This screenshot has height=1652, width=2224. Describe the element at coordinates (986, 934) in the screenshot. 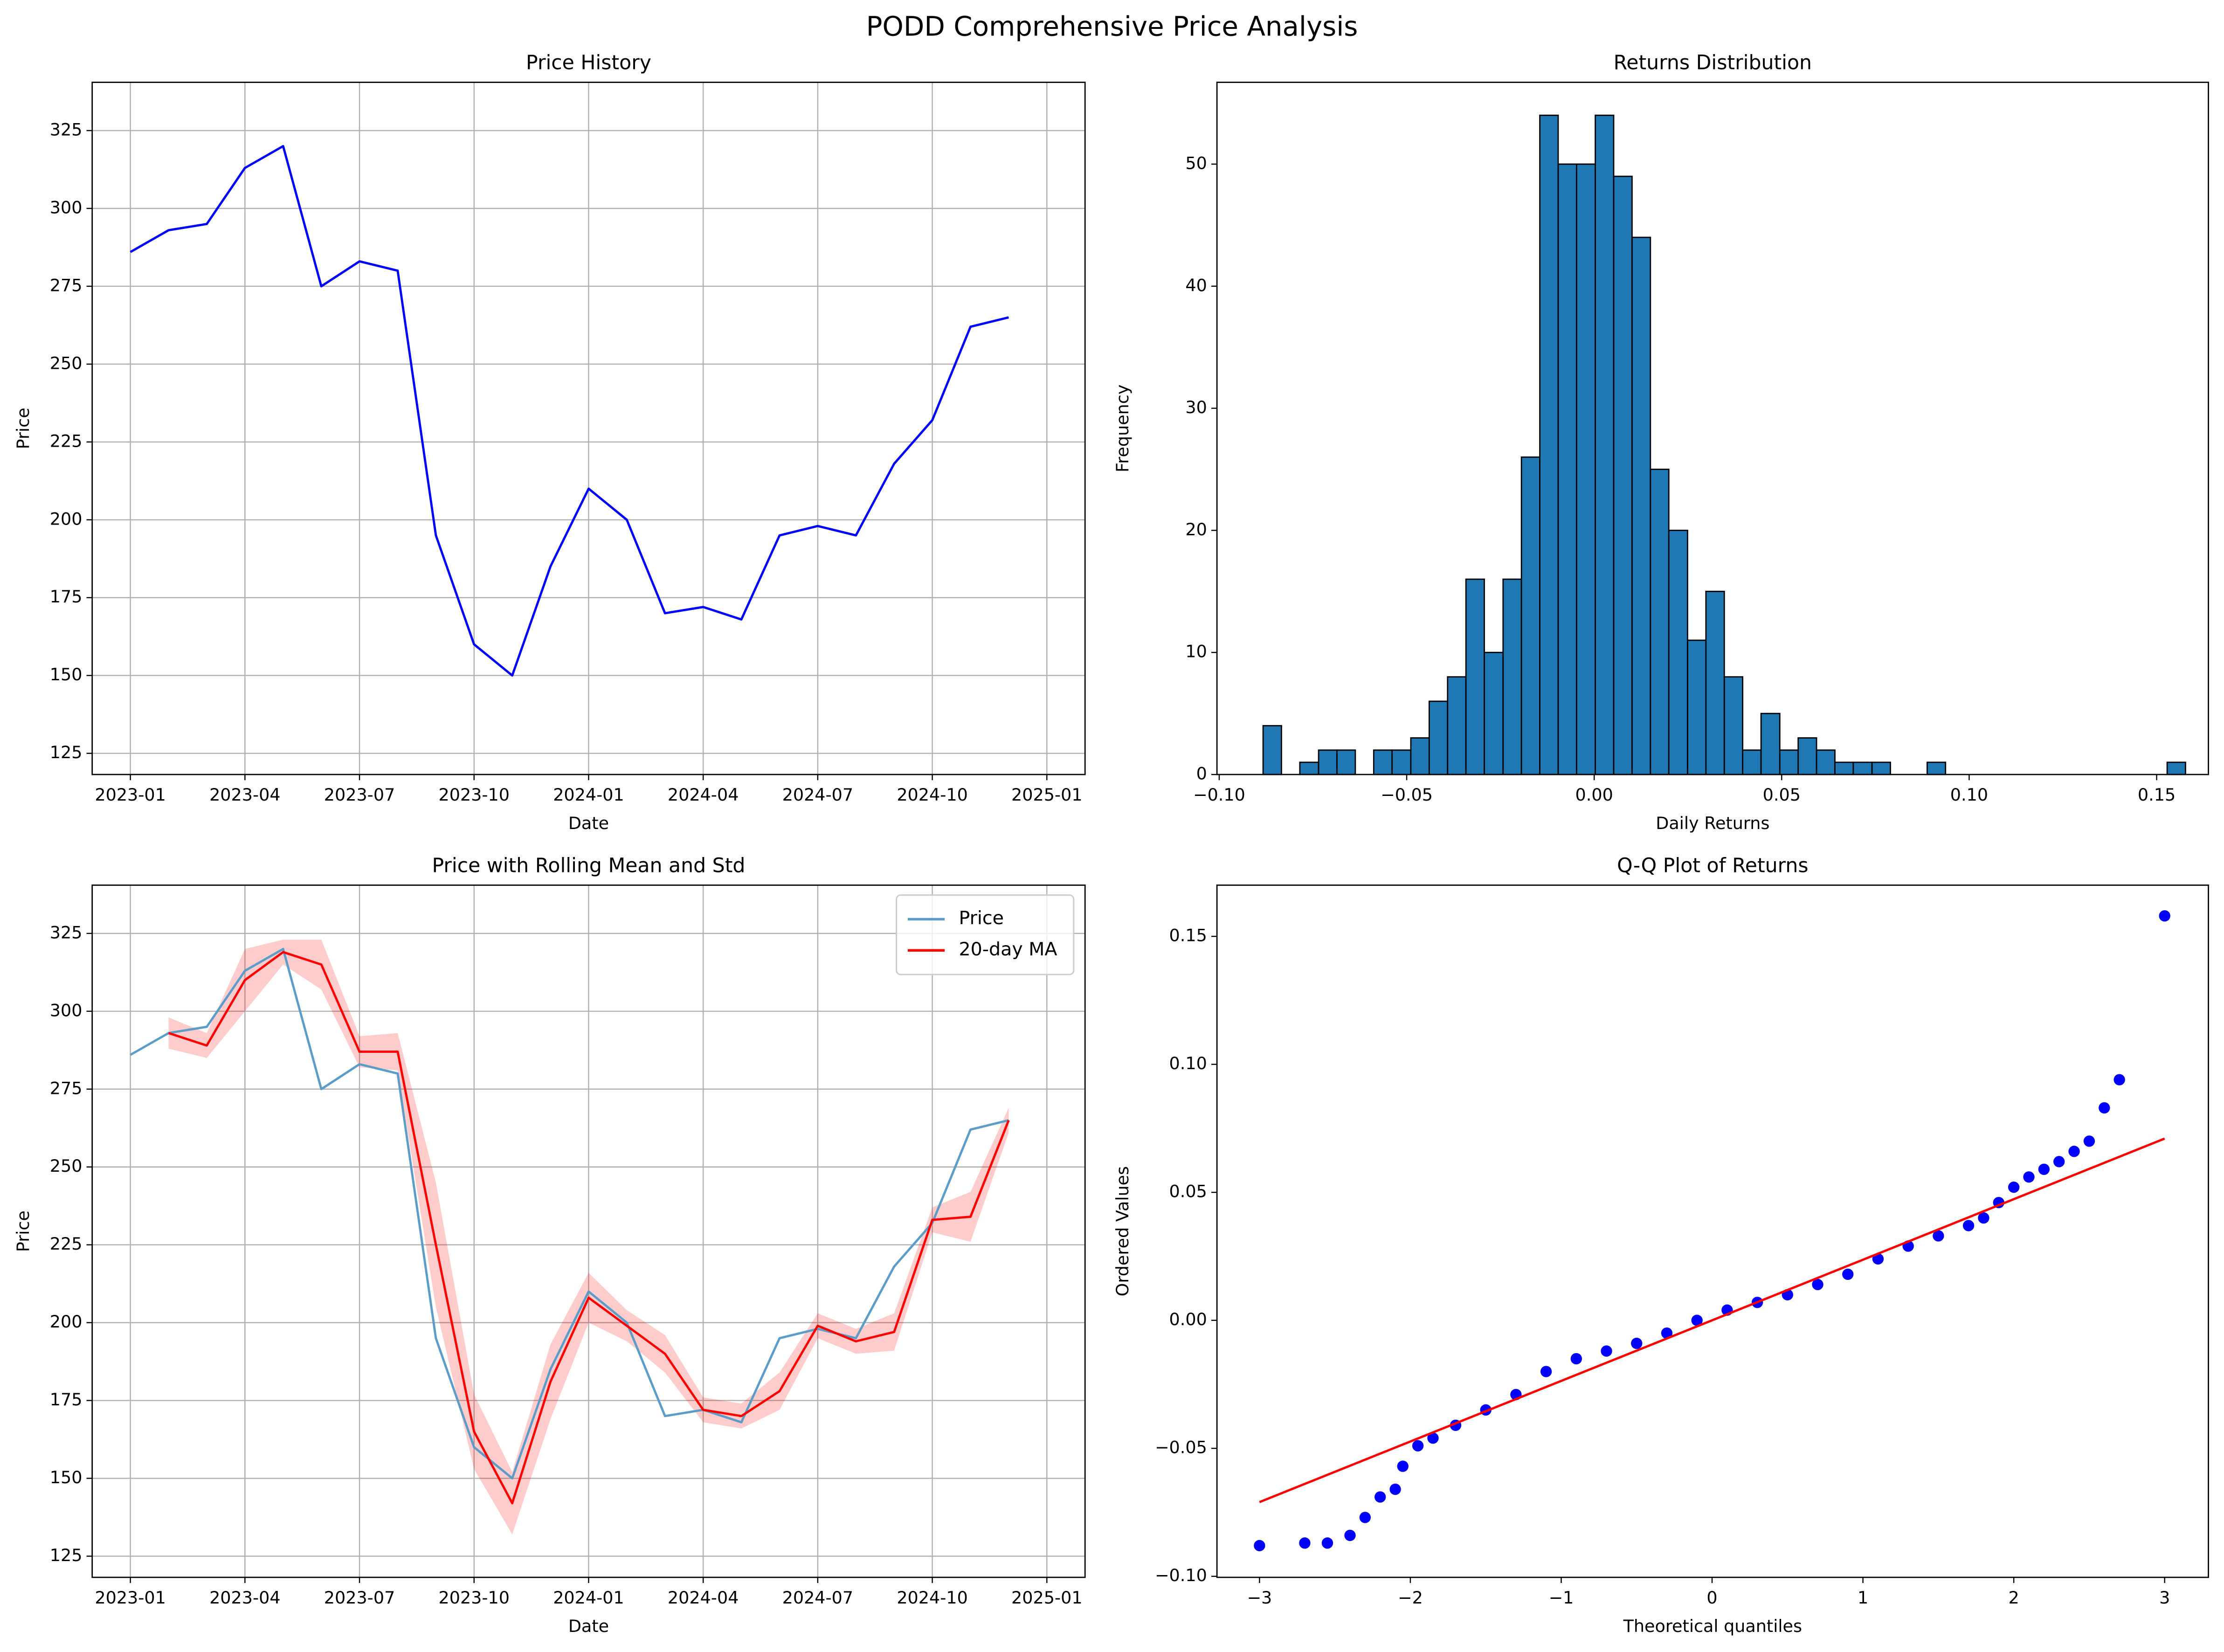

I see `legend-box` at that location.